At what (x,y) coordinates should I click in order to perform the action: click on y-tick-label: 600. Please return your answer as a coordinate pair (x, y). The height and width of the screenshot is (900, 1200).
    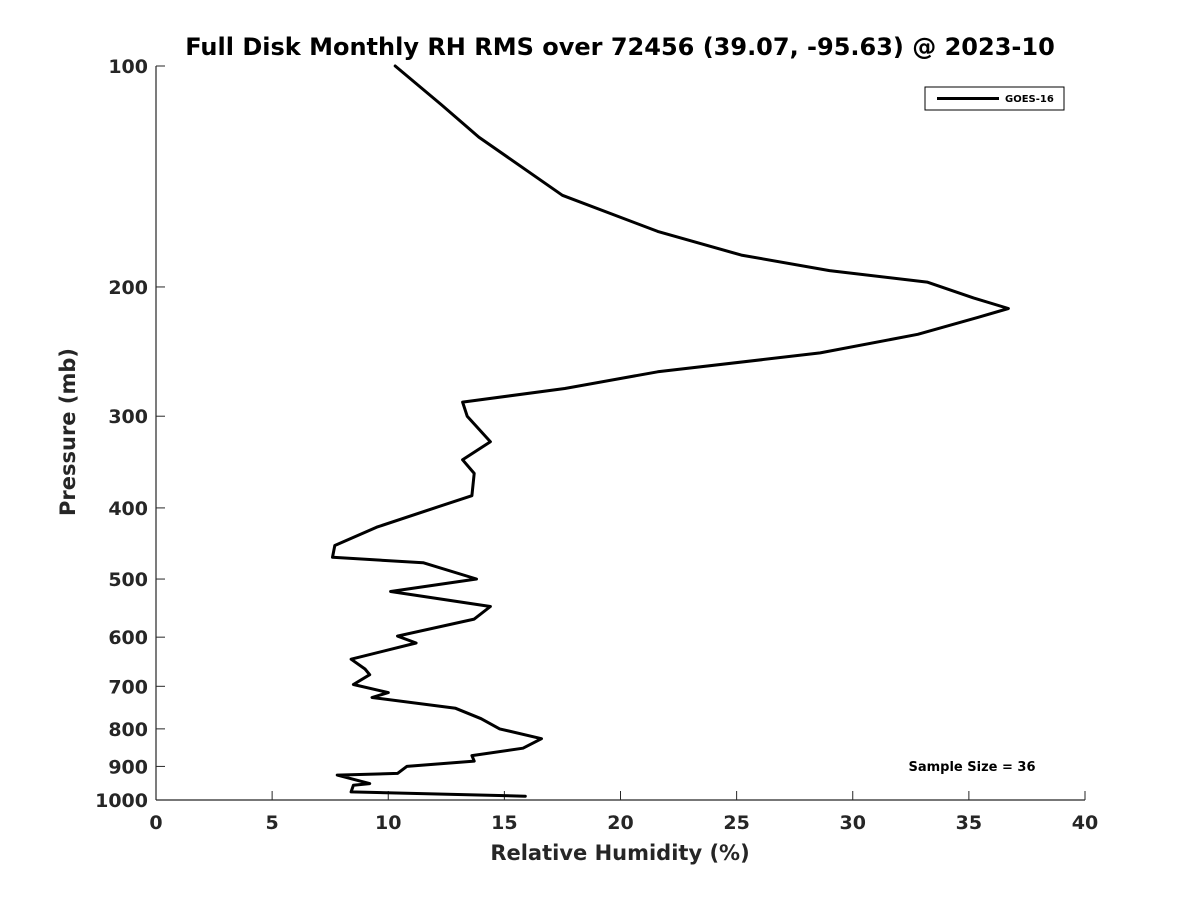
    Looking at the image, I should click on (128, 638).